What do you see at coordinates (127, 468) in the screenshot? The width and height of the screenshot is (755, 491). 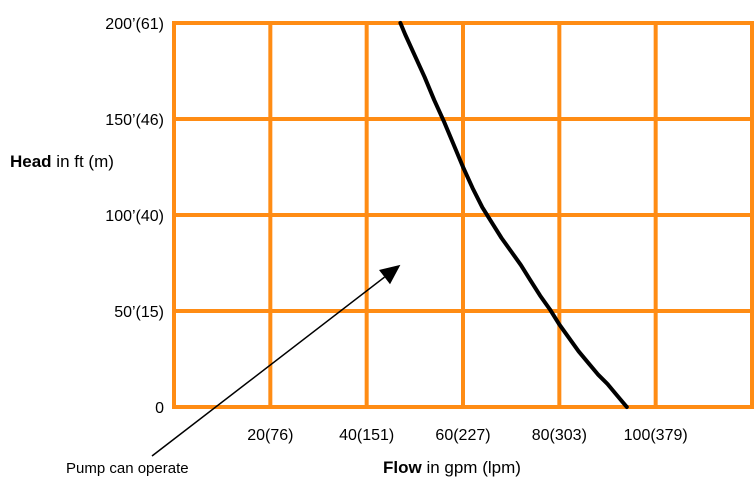 I see `annotation-text: Pump can operate` at bounding box center [127, 468].